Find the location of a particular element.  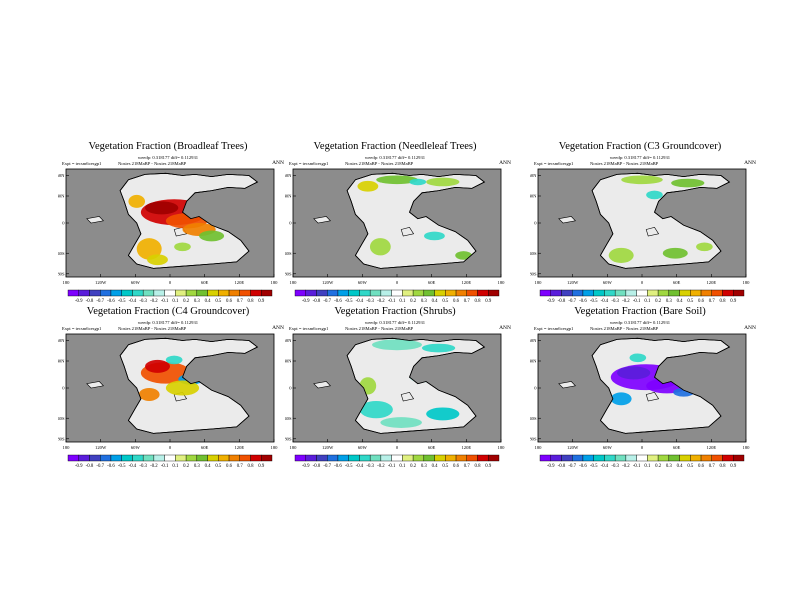

colorbar-label: -0.1 is located at coordinates (637, 301).